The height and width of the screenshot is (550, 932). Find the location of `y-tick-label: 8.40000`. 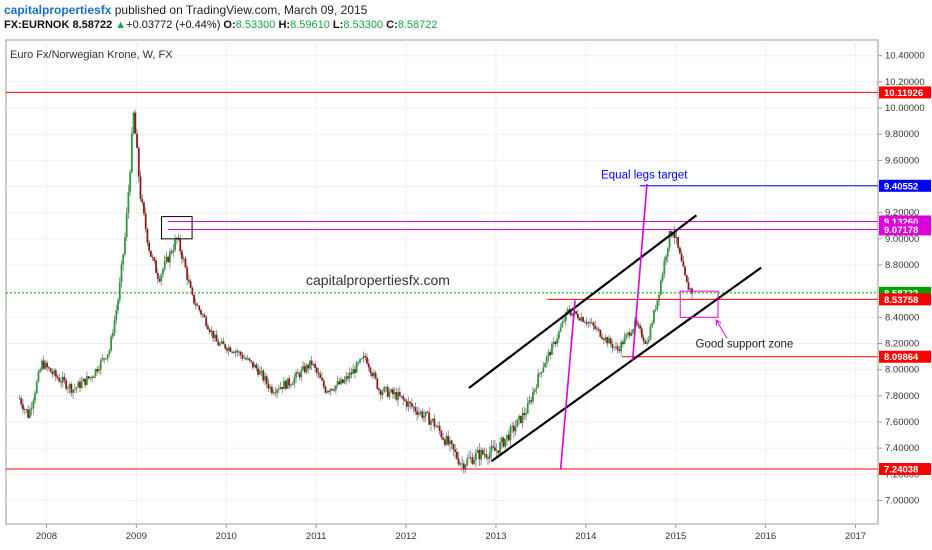

y-tick-label: 8.40000 is located at coordinates (902, 317).